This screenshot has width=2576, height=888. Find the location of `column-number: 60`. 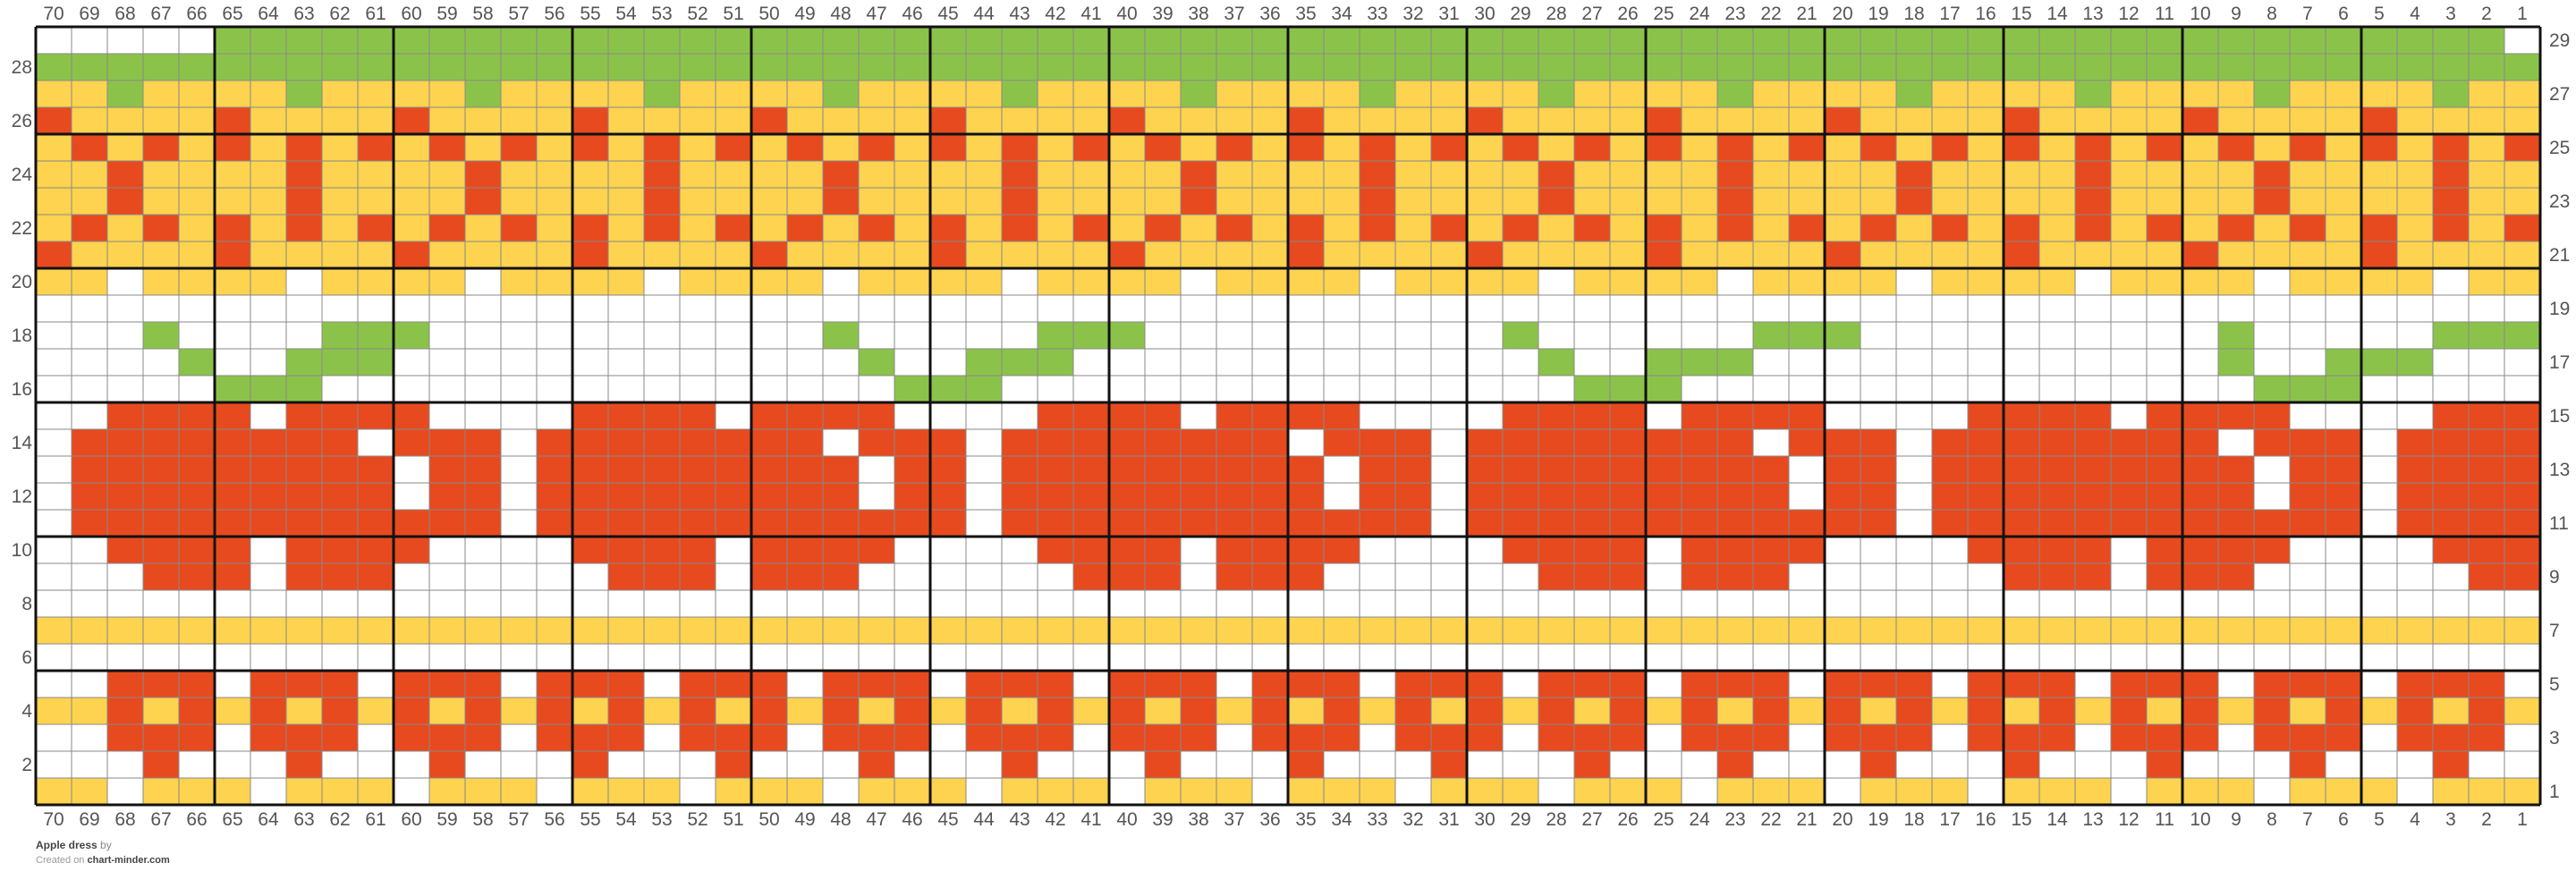

column-number: 60 is located at coordinates (411, 819).